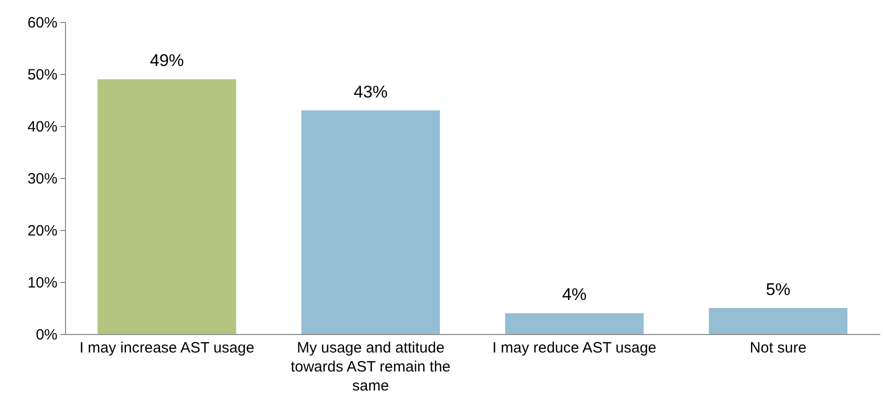 The width and height of the screenshot is (883, 405). I want to click on data-label: 43%, so click(371, 92).